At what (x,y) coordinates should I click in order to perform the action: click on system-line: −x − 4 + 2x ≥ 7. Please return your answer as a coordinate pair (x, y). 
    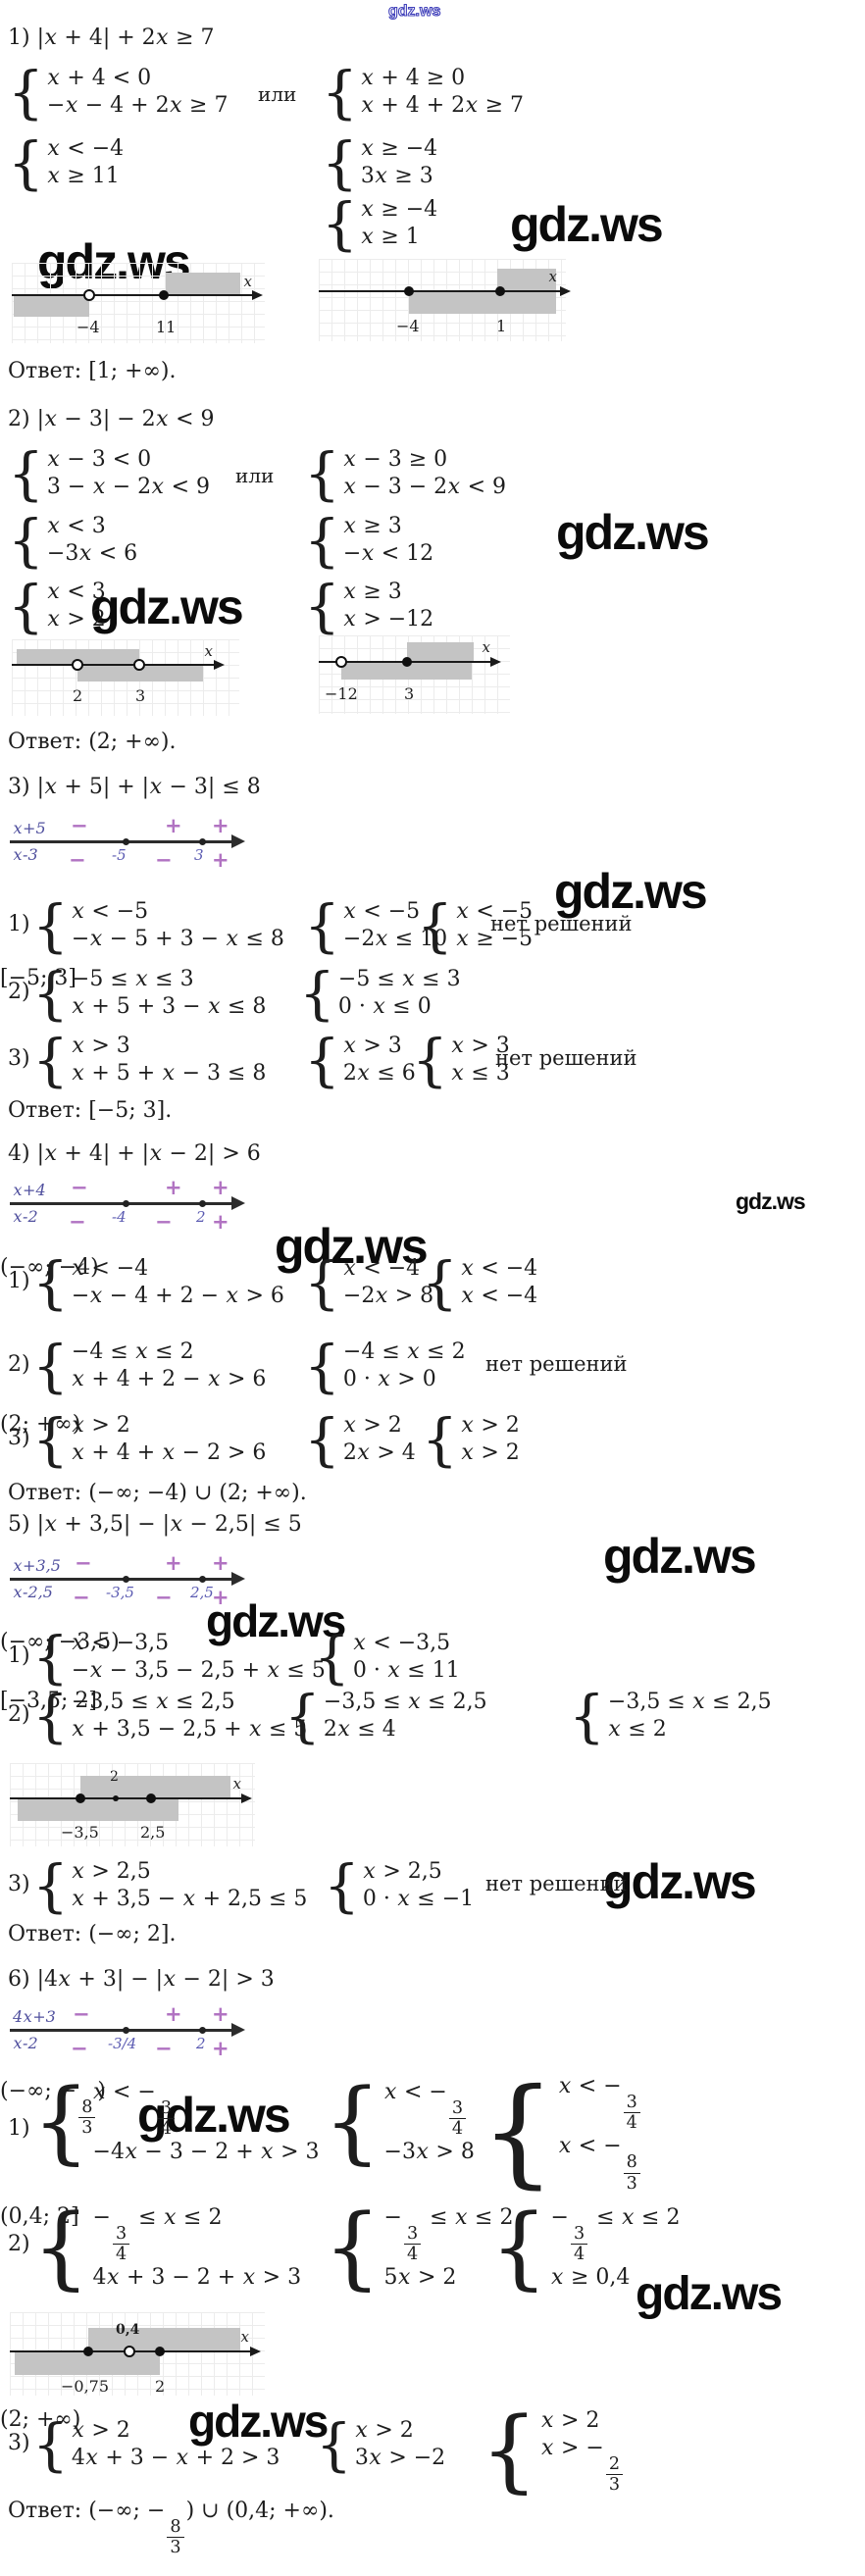
    Looking at the image, I should click on (138, 106).